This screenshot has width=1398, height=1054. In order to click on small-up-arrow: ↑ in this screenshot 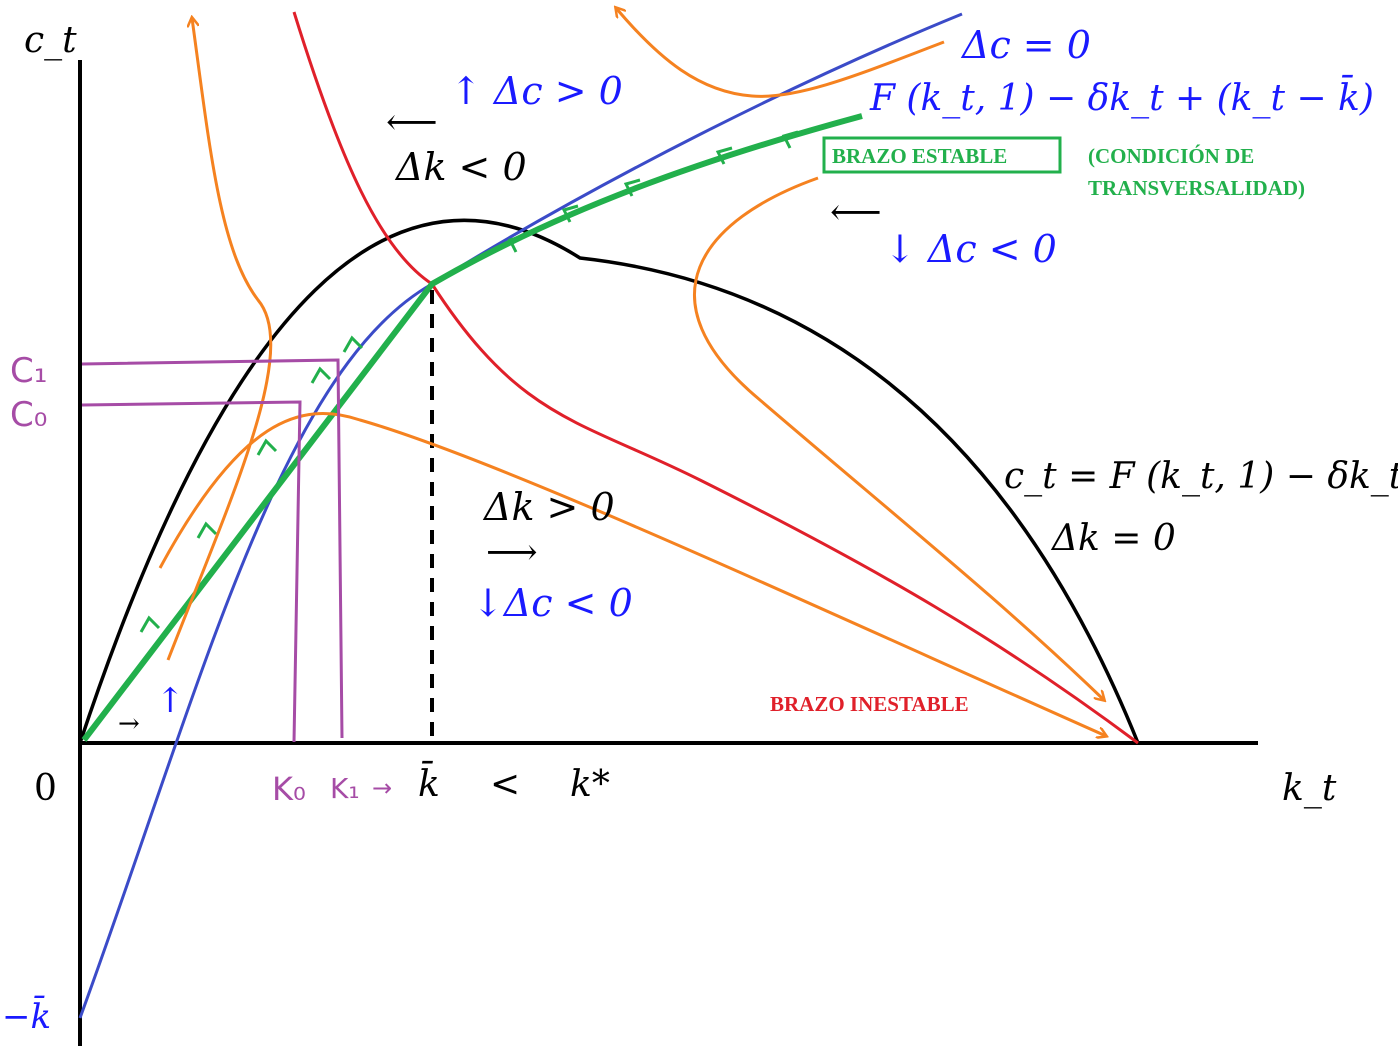, I will do `click(170, 701)`.